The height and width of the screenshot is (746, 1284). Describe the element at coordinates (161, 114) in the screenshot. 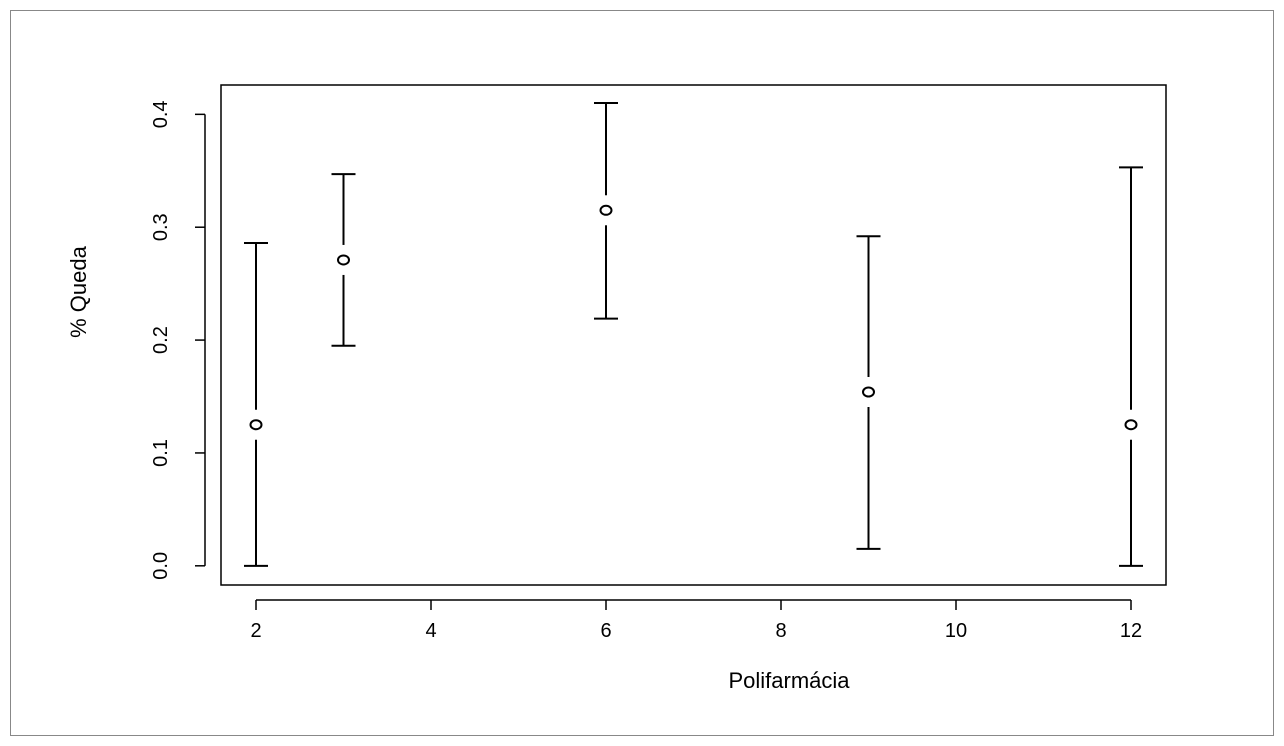

I see `y-tick-label: 0.4` at that location.